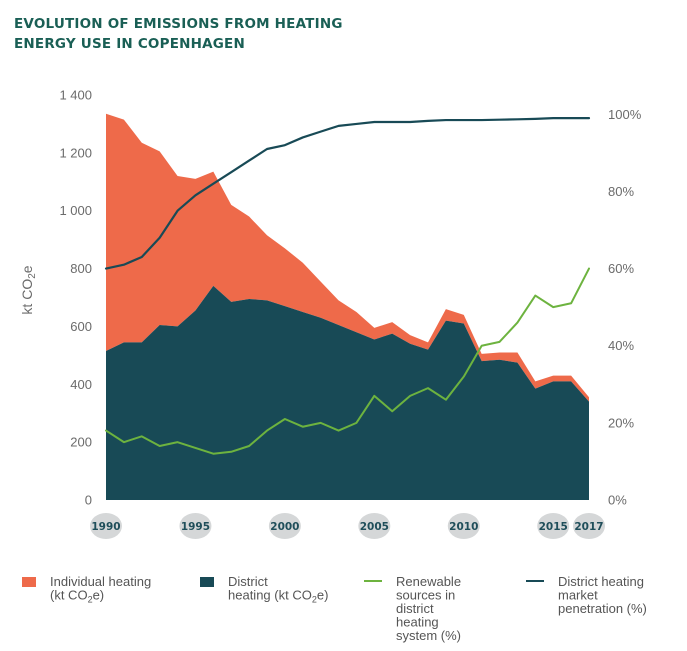 The width and height of the screenshot is (687, 651). Describe the element at coordinates (77, 596) in the screenshot. I see `legend-label: (kt CO2e)` at that location.